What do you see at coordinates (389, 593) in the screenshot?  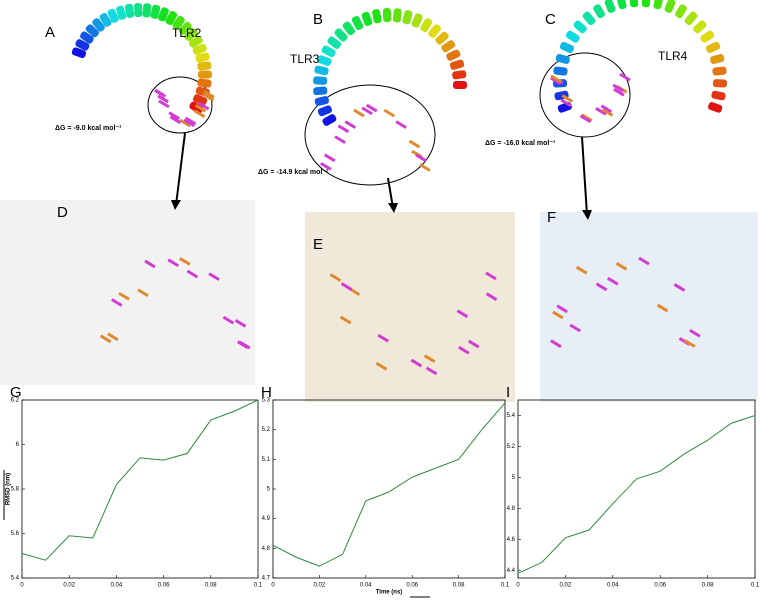 I see `x-axis-label: Time (ns)` at bounding box center [389, 593].